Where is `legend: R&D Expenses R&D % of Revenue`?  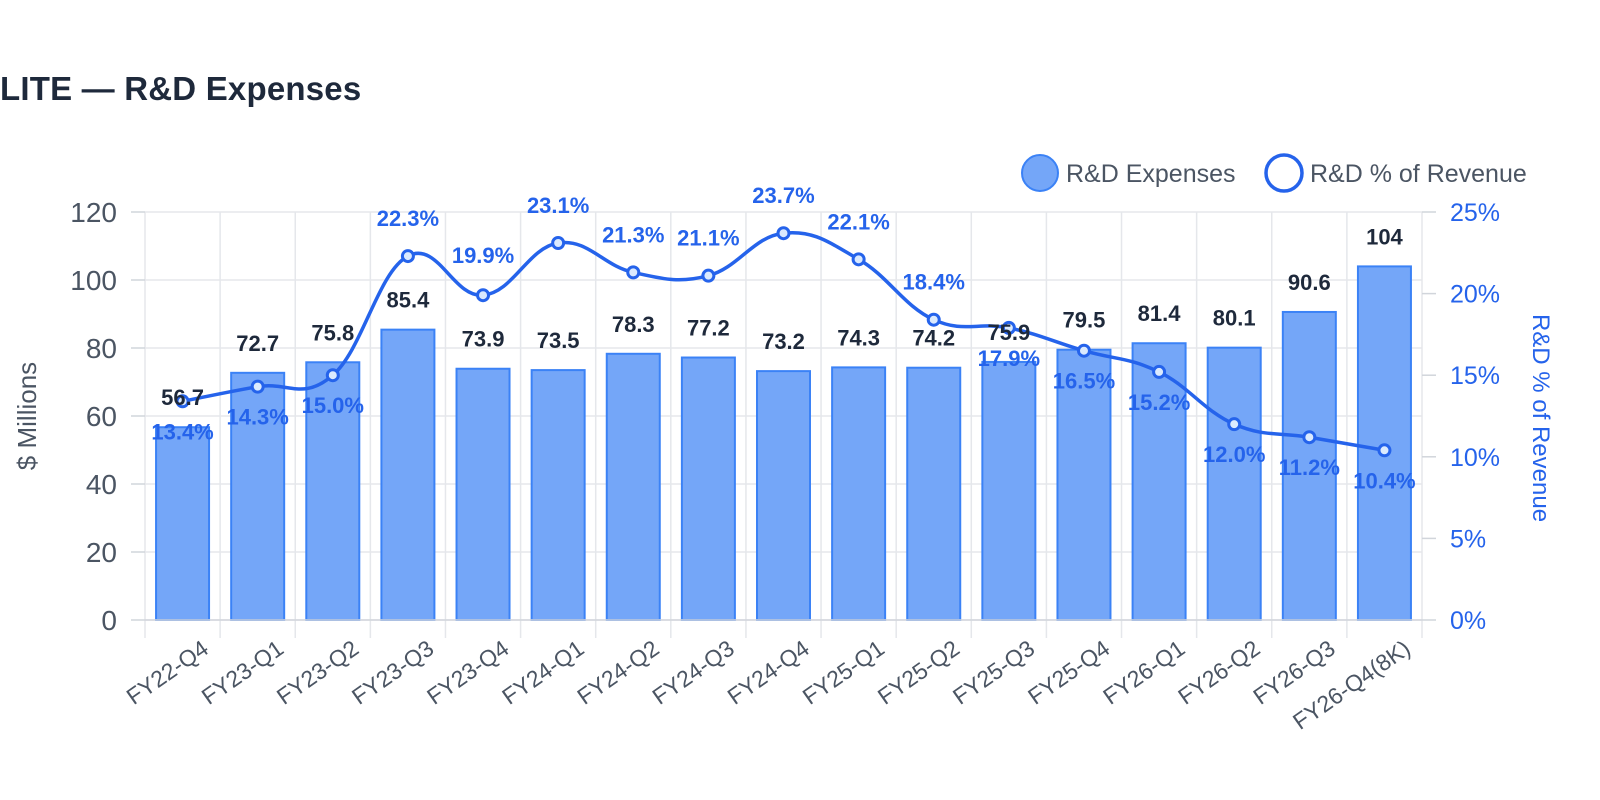 legend: R&D Expenses R&D % of Revenue is located at coordinates (1274, 173).